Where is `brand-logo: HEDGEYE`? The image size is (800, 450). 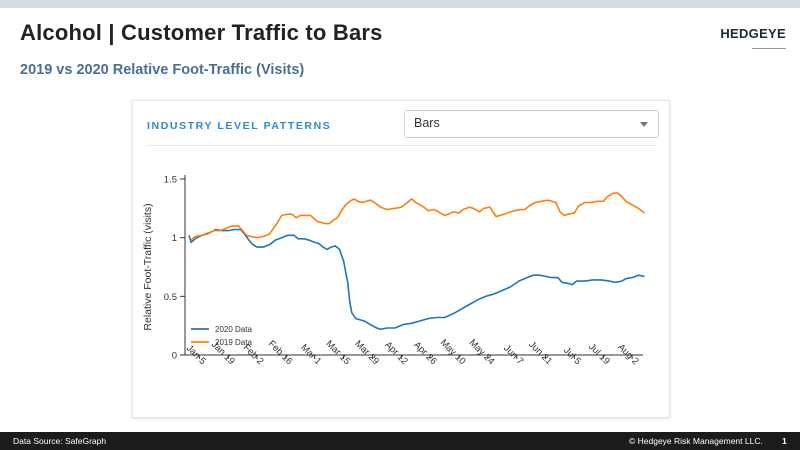 brand-logo: HEDGEYE is located at coordinates (753, 33).